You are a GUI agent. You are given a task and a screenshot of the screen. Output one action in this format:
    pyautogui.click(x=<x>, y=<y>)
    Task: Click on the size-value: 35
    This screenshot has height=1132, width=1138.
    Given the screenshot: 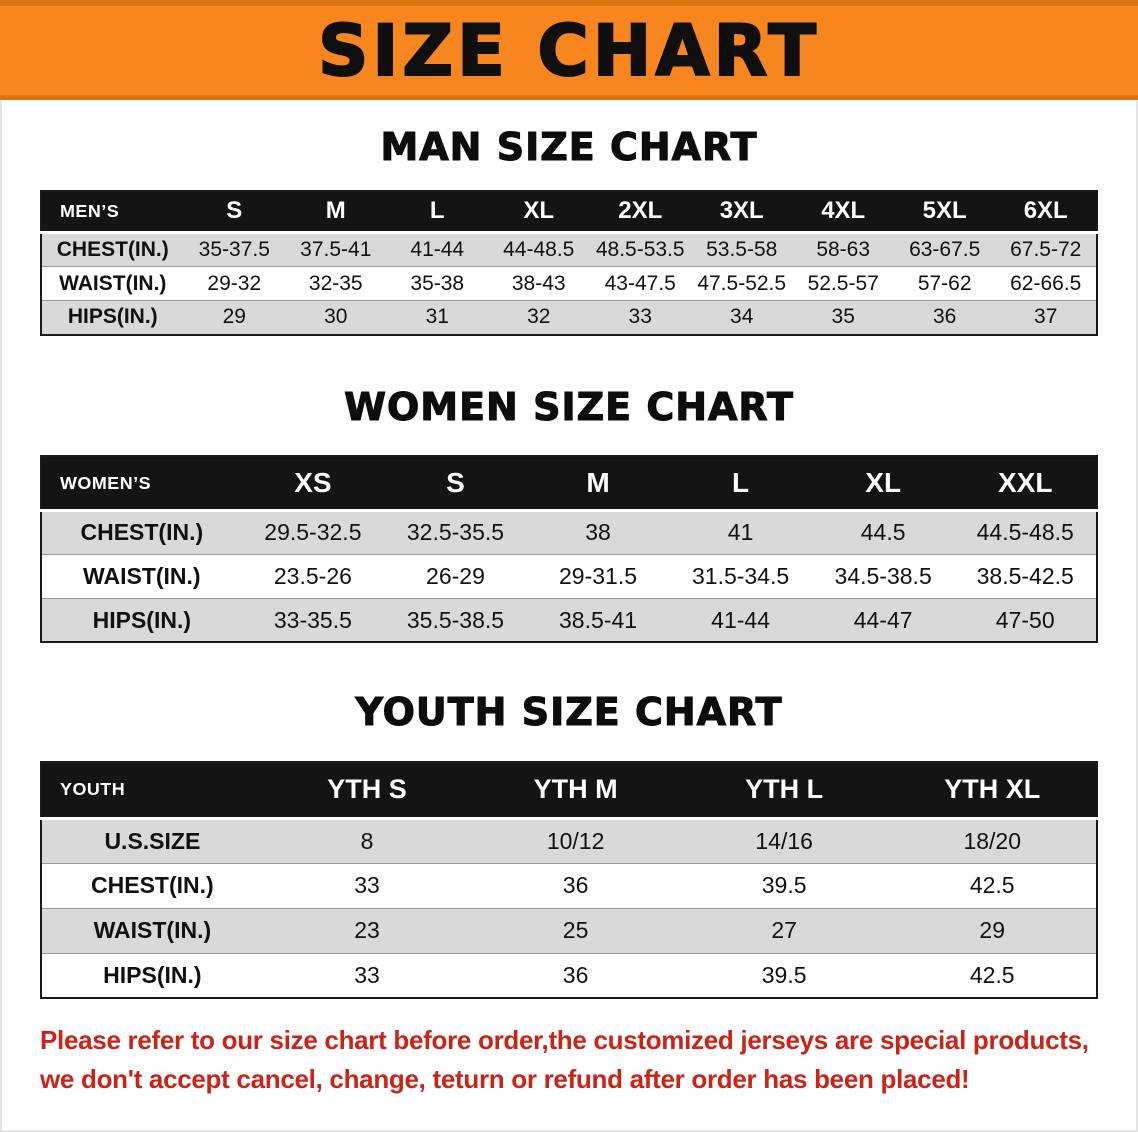 What is the action you would take?
    pyautogui.click(x=843, y=317)
    